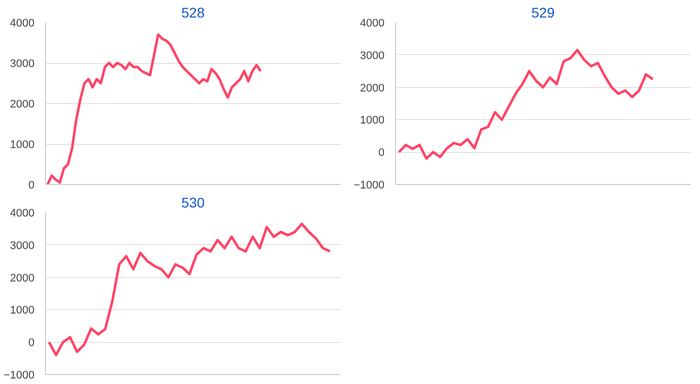  What do you see at coordinates (193, 12) in the screenshot?
I see `chart-title: 528` at bounding box center [193, 12].